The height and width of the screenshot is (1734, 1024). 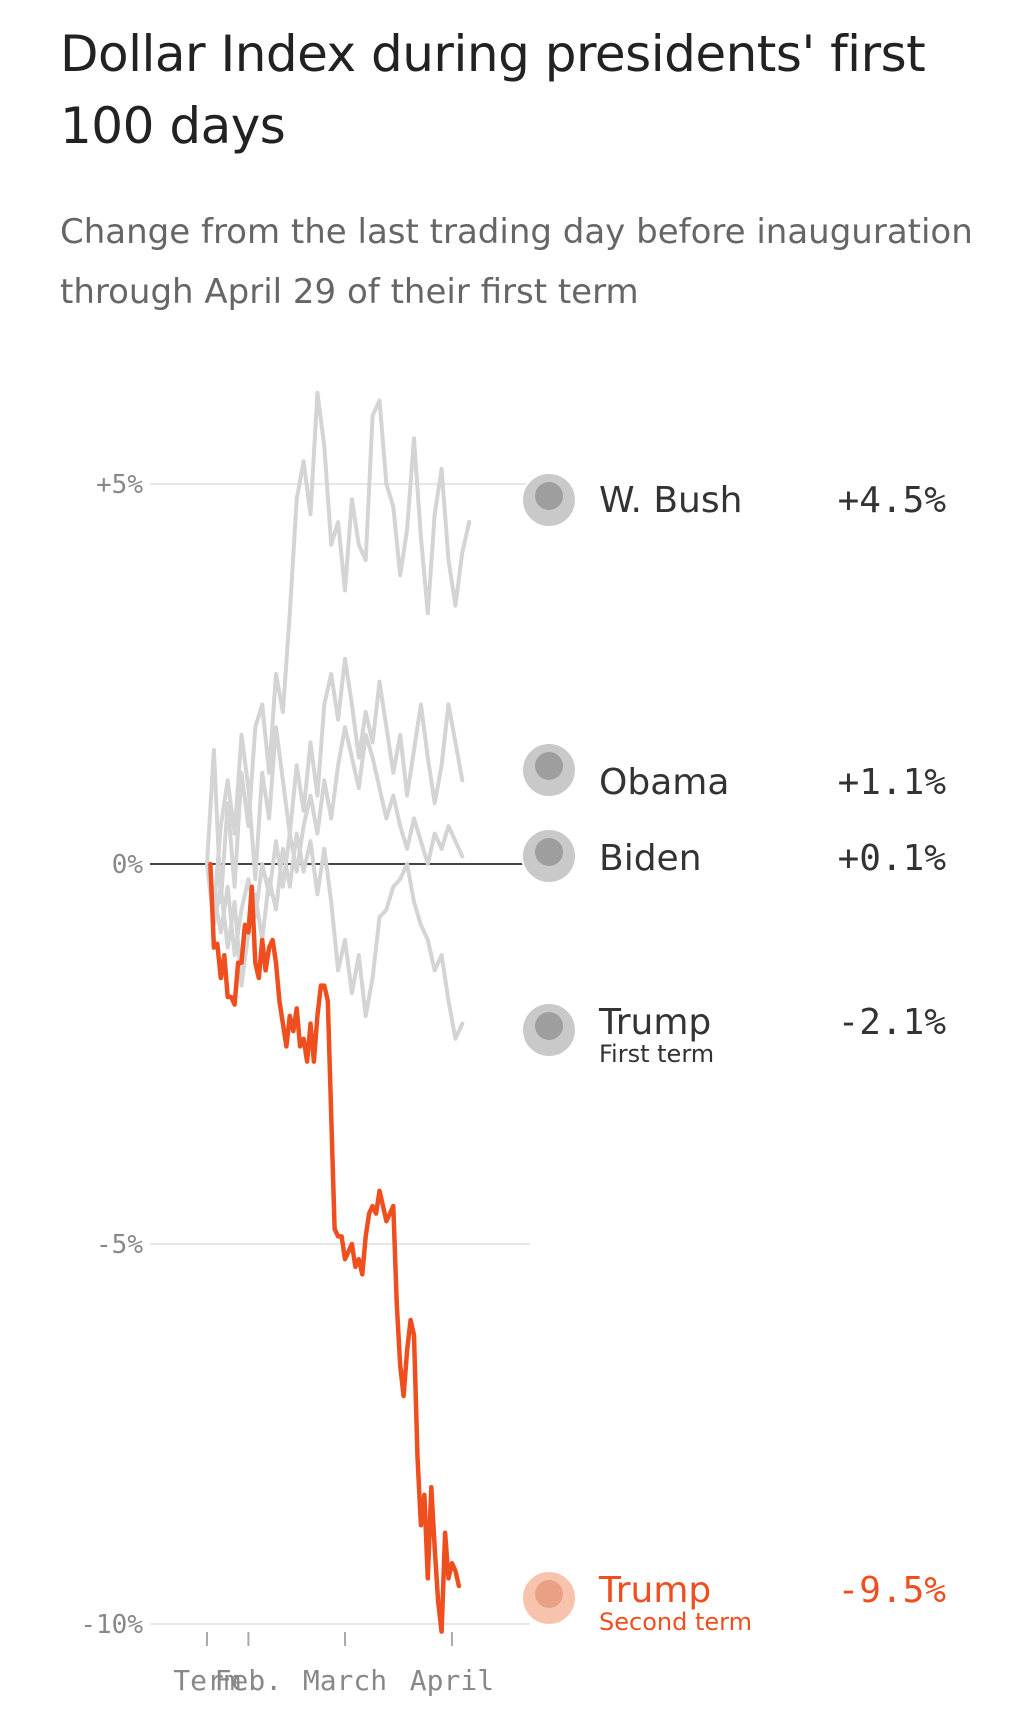 What do you see at coordinates (892, 782) in the screenshot?
I see `series-value-label: +1.1%` at bounding box center [892, 782].